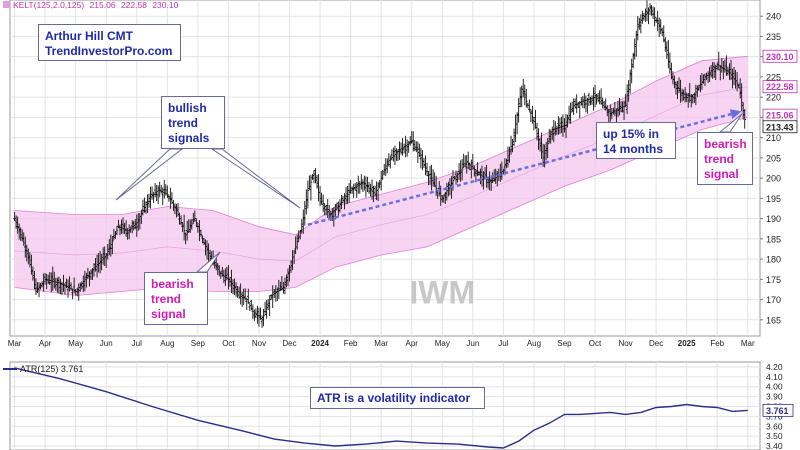  Describe the element at coordinates (397, 398) in the screenshot. I see `atr-note-callout: ATR is a volatility indicator` at that location.